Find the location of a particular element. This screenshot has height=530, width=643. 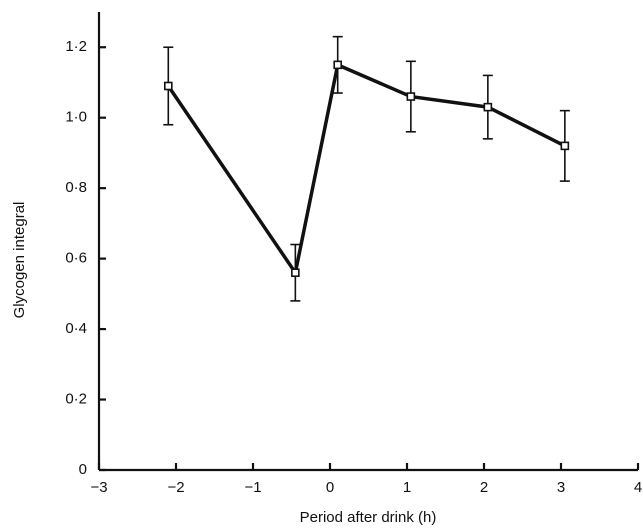

x-tick-label: −2 is located at coordinates (175, 487).